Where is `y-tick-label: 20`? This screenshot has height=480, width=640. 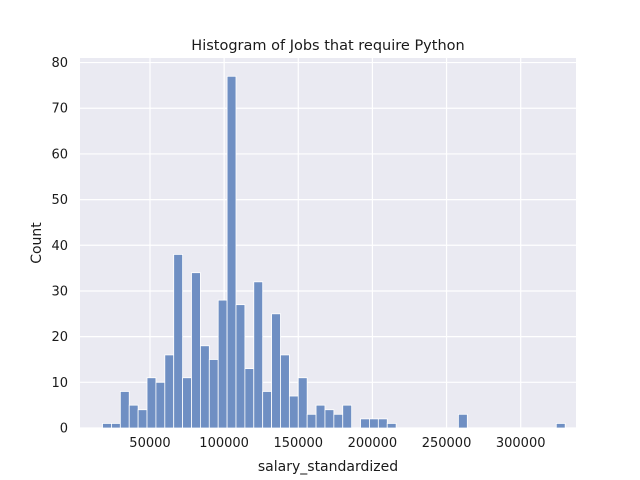 y-tick-label: 20 is located at coordinates (59, 337).